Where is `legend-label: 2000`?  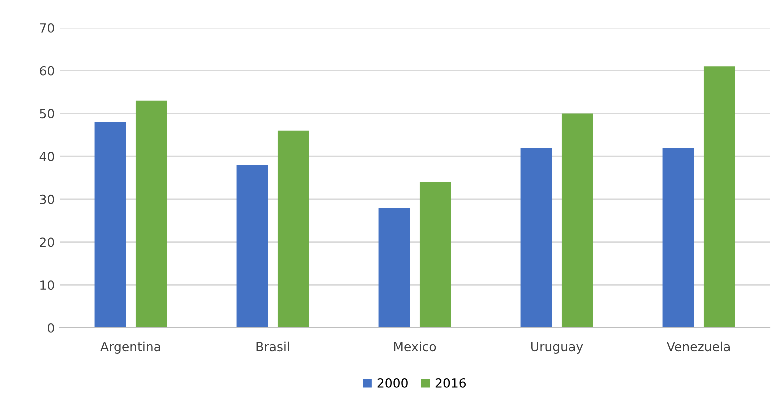
legend-label: 2000 is located at coordinates (393, 383).